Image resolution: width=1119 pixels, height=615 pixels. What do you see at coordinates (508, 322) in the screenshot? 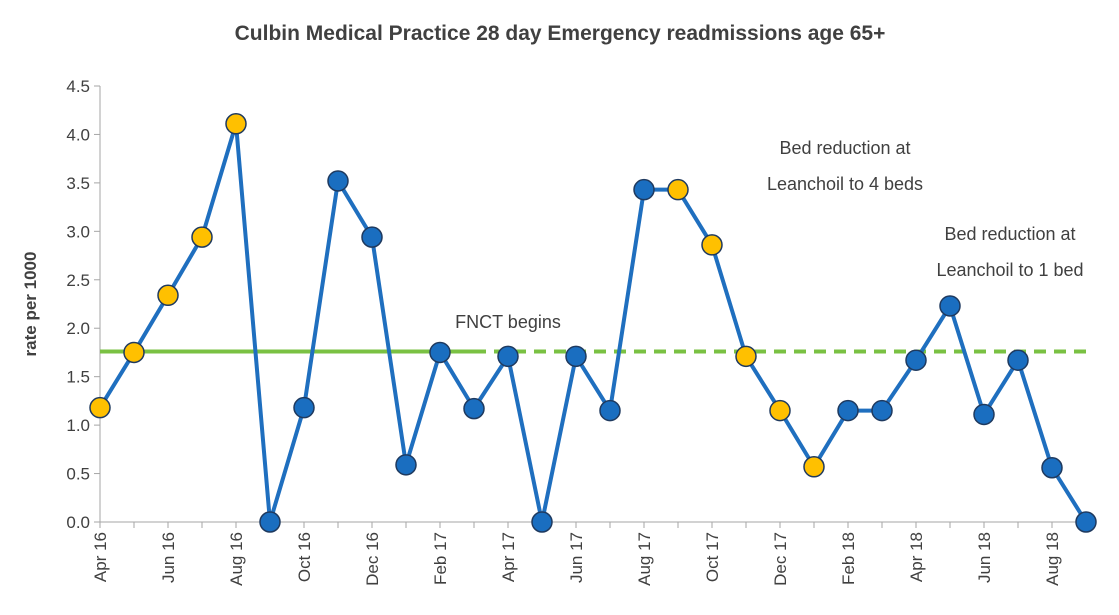
I see `annotation: FNCT begins` at bounding box center [508, 322].